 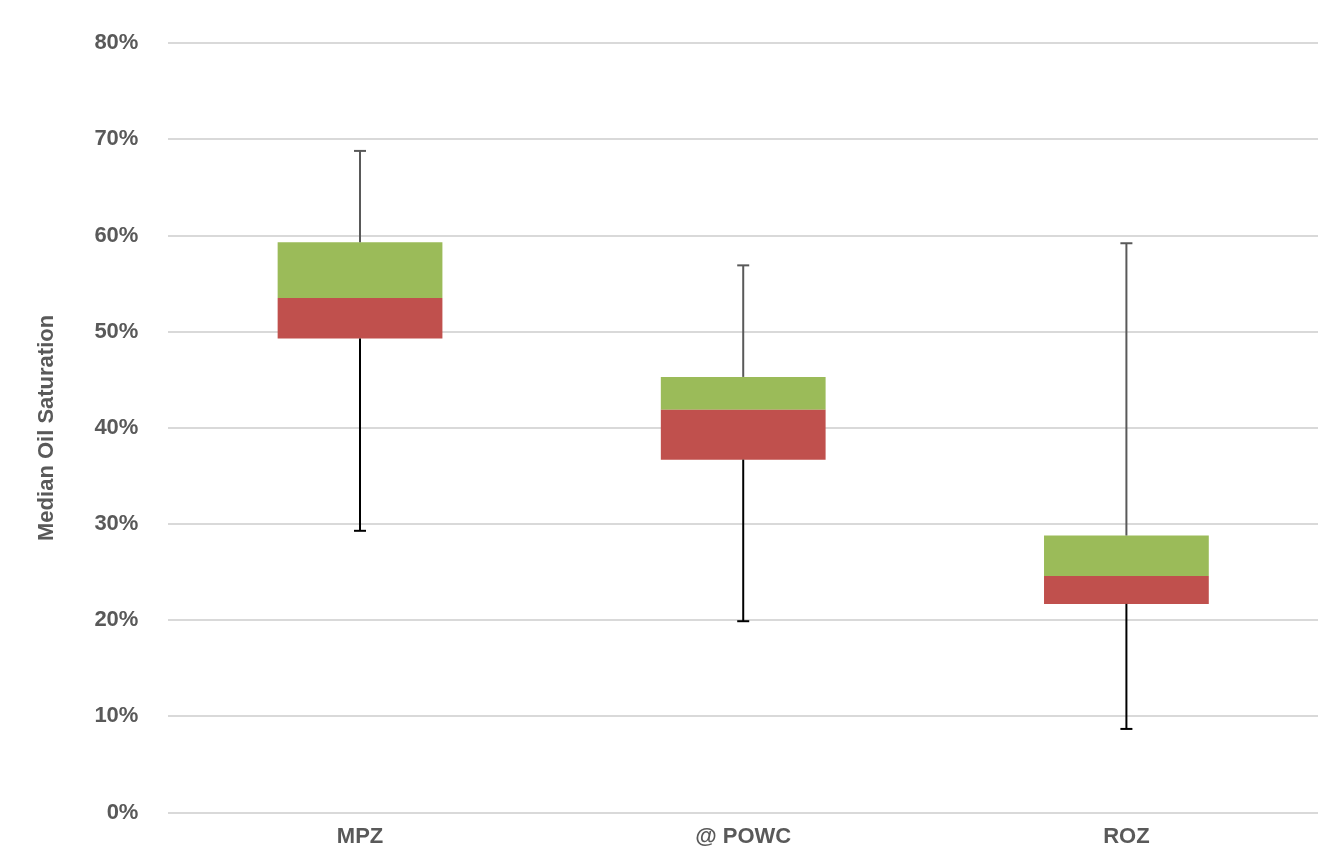 What do you see at coordinates (116, 330) in the screenshot?
I see `y-tick-label: 50%` at bounding box center [116, 330].